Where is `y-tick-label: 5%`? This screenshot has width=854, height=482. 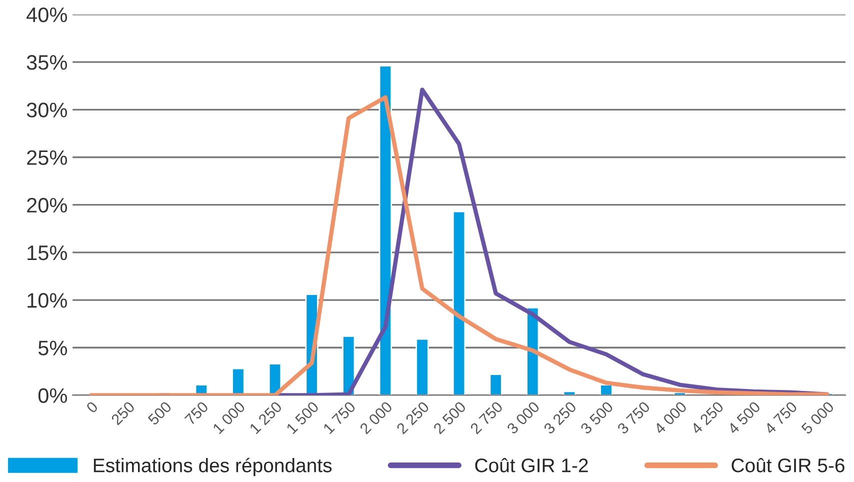 y-tick-label: 5% is located at coordinates (52, 348).